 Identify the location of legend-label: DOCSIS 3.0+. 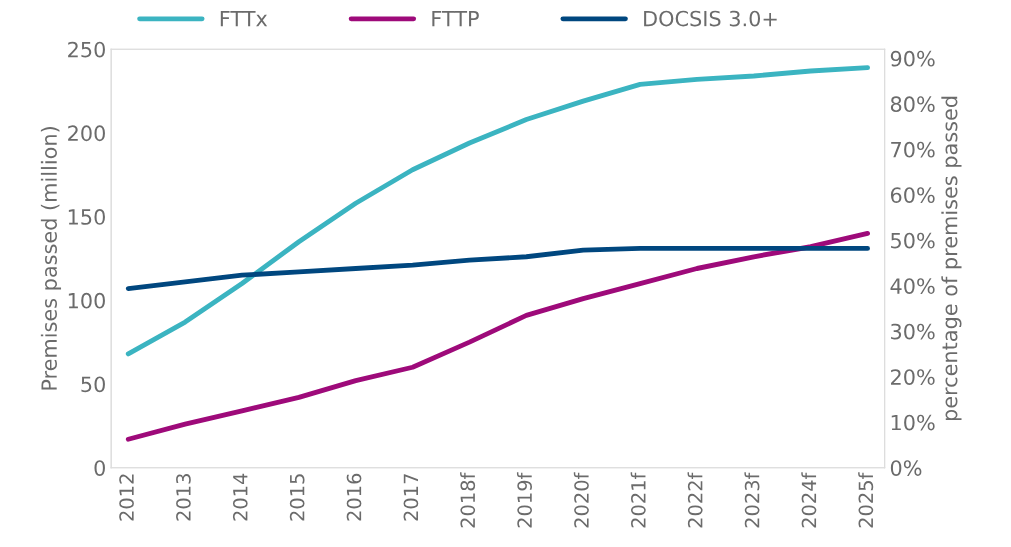
(710, 18).